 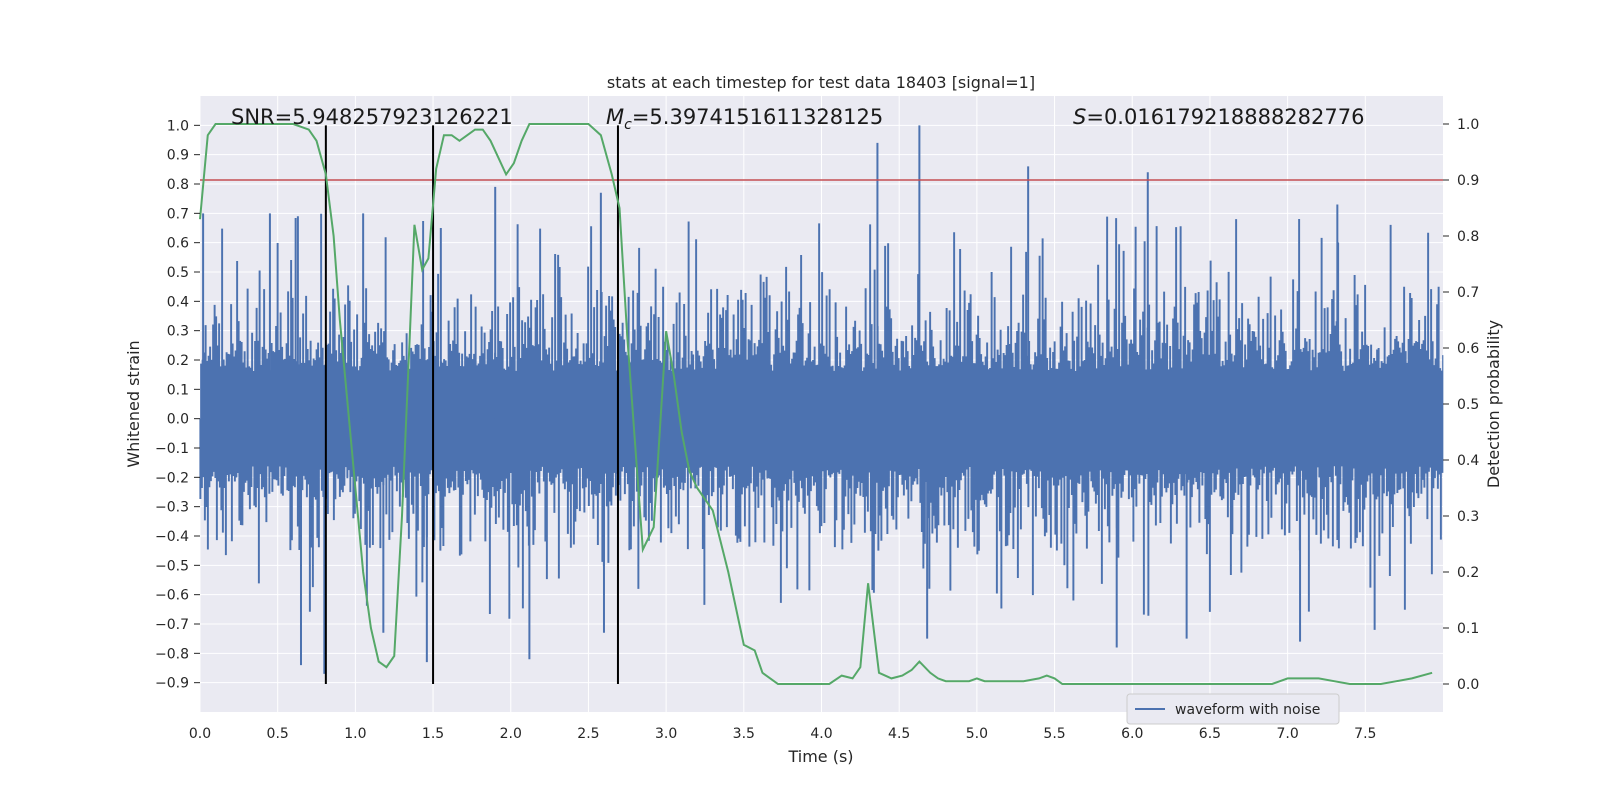 I want to click on x-tick-label: 6.5, so click(x=1210, y=734).